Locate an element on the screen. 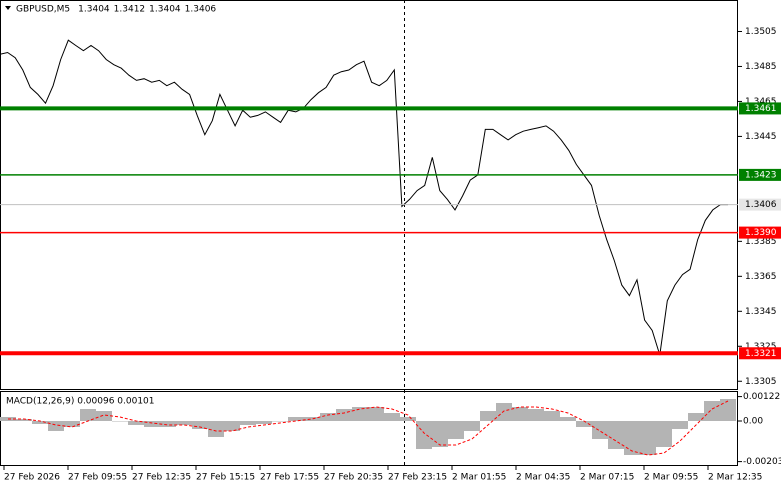 This screenshot has width=781, height=489. current-price-box is located at coordinates (760, 204).